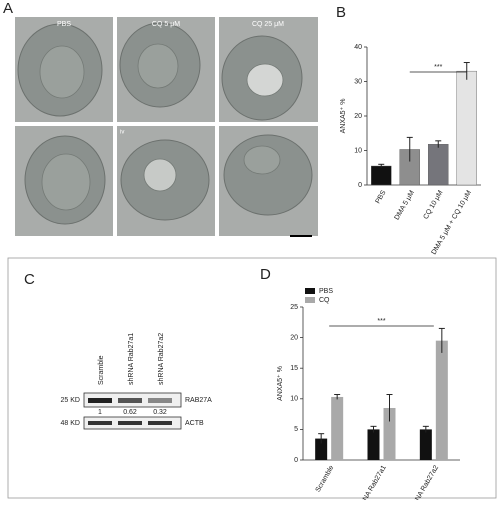 This screenshot has height=505, width=500. What do you see at coordinates (198, 400) in the screenshot?
I see `protein-label: RAB27A` at bounding box center [198, 400].